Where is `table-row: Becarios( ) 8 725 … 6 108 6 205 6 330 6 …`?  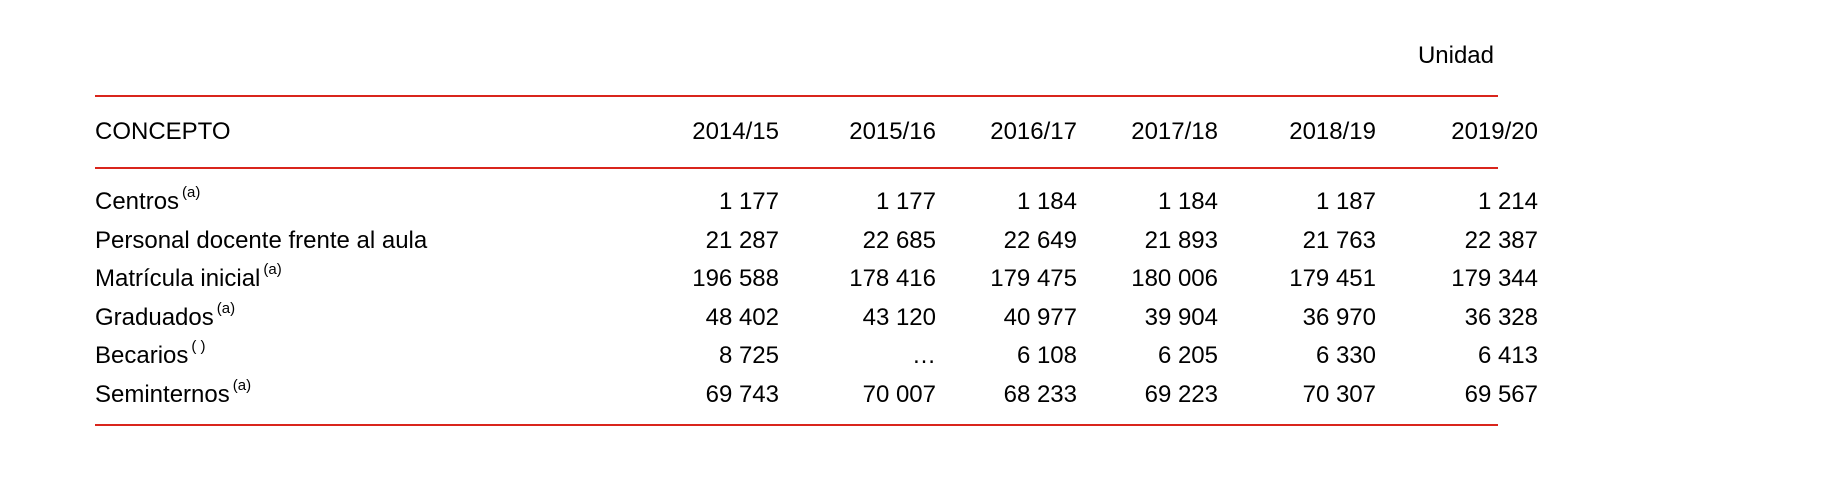 table-row: Becarios( ) 8 725 … 6 108 6 205 6 330 6 … is located at coordinates (816, 356).